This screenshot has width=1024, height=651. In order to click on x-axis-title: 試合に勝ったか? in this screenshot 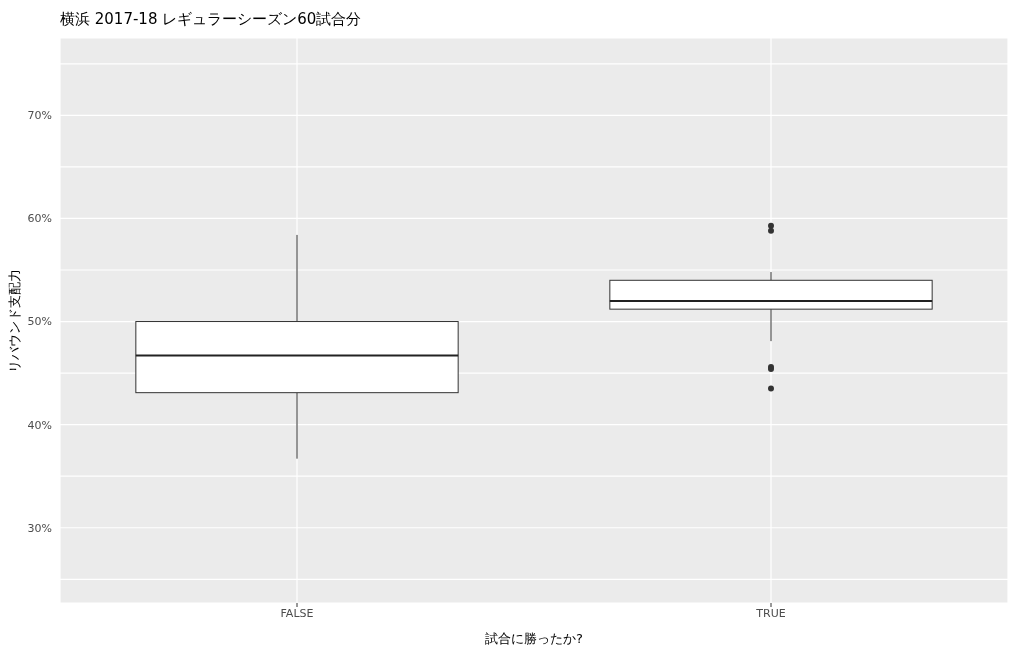, I will do `click(534, 638)`.